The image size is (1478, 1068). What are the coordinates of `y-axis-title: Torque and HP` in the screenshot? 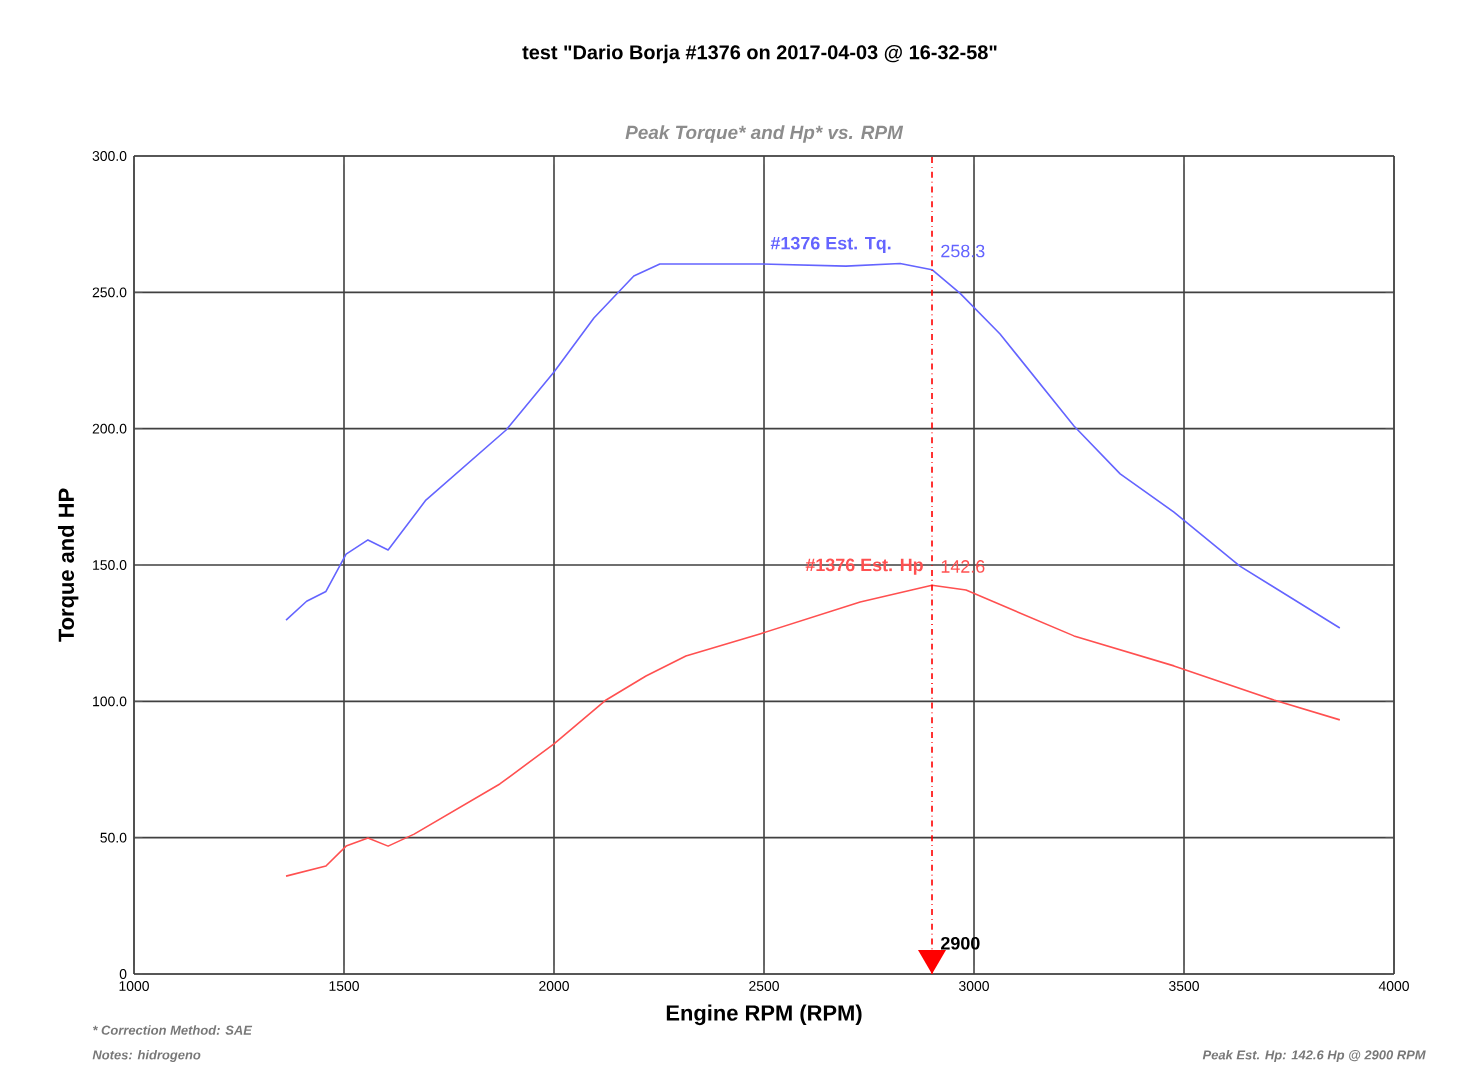 It's located at (68, 565).